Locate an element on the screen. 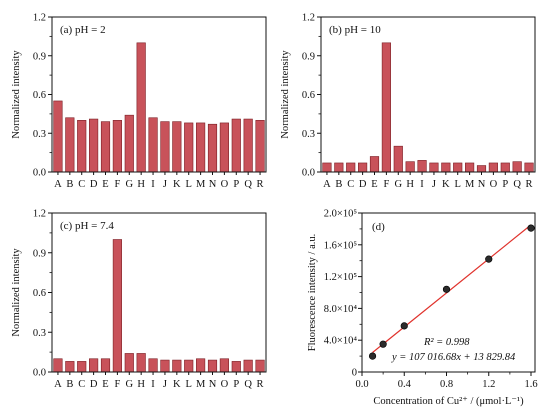 The image size is (549, 413). x-tick-label: R is located at coordinates (260, 184).